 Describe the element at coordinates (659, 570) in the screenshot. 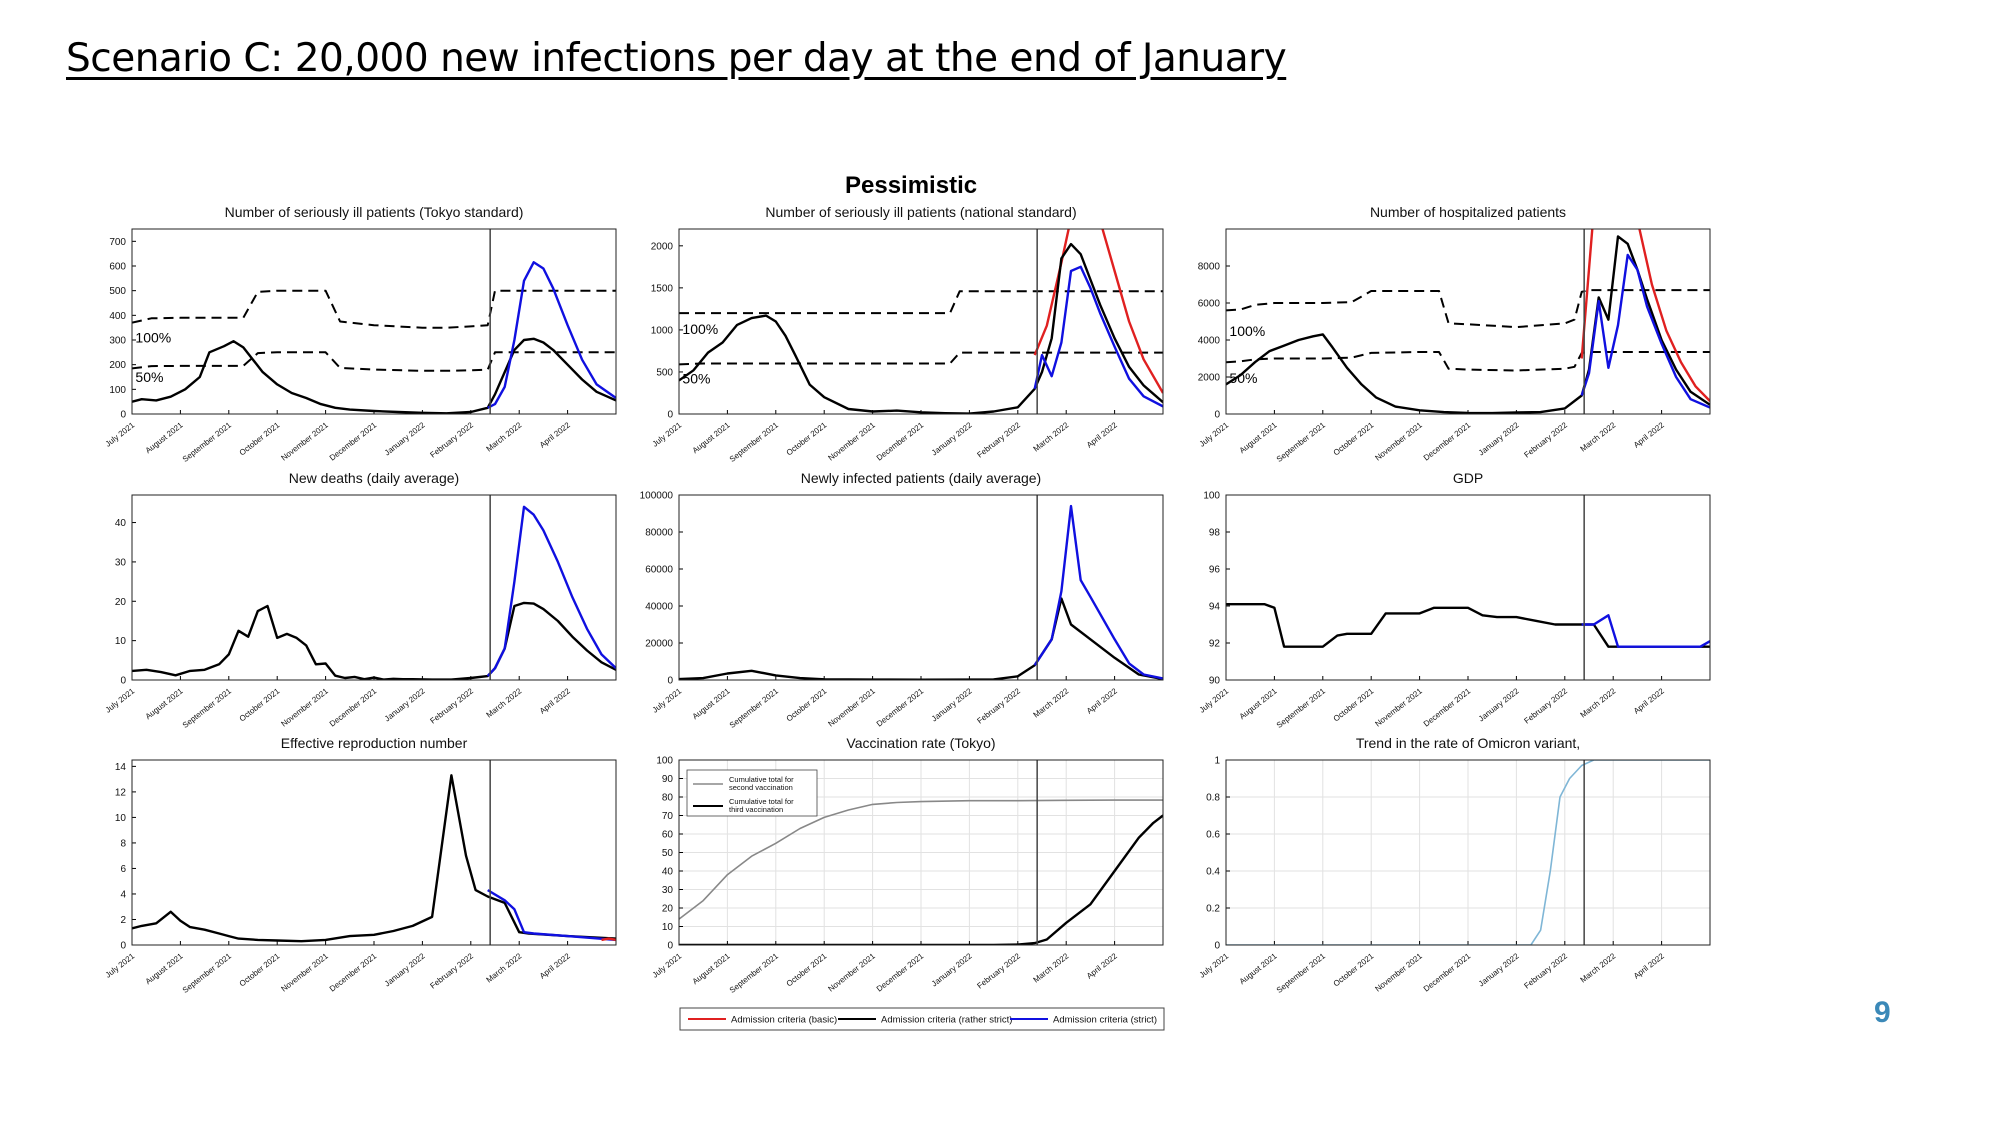

I see `y-tick-label: 60000` at that location.